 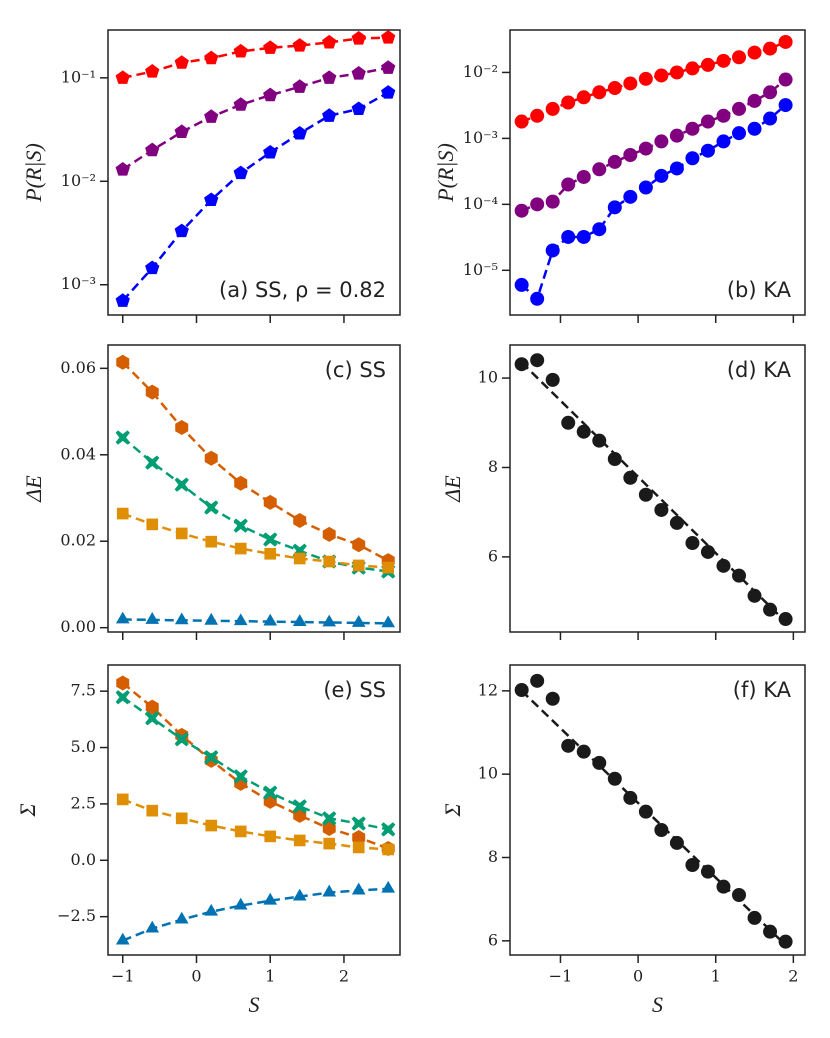 What do you see at coordinates (76, 915) in the screenshot?
I see `y-tick-label: −2.5` at bounding box center [76, 915].